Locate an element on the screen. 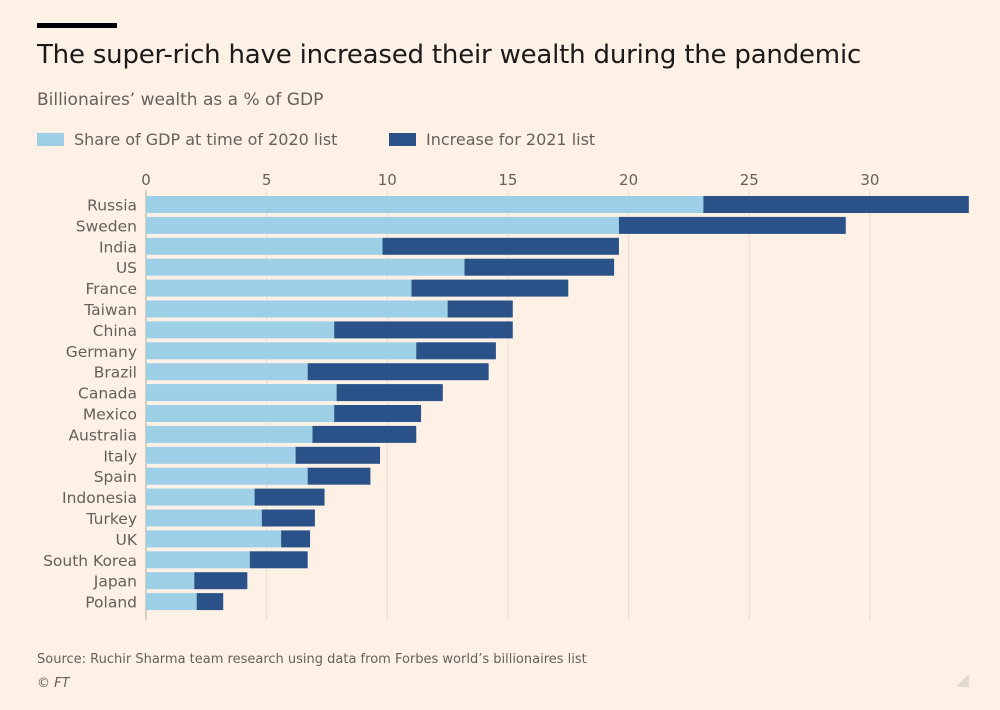  category-label: Turkey is located at coordinates (111, 519).